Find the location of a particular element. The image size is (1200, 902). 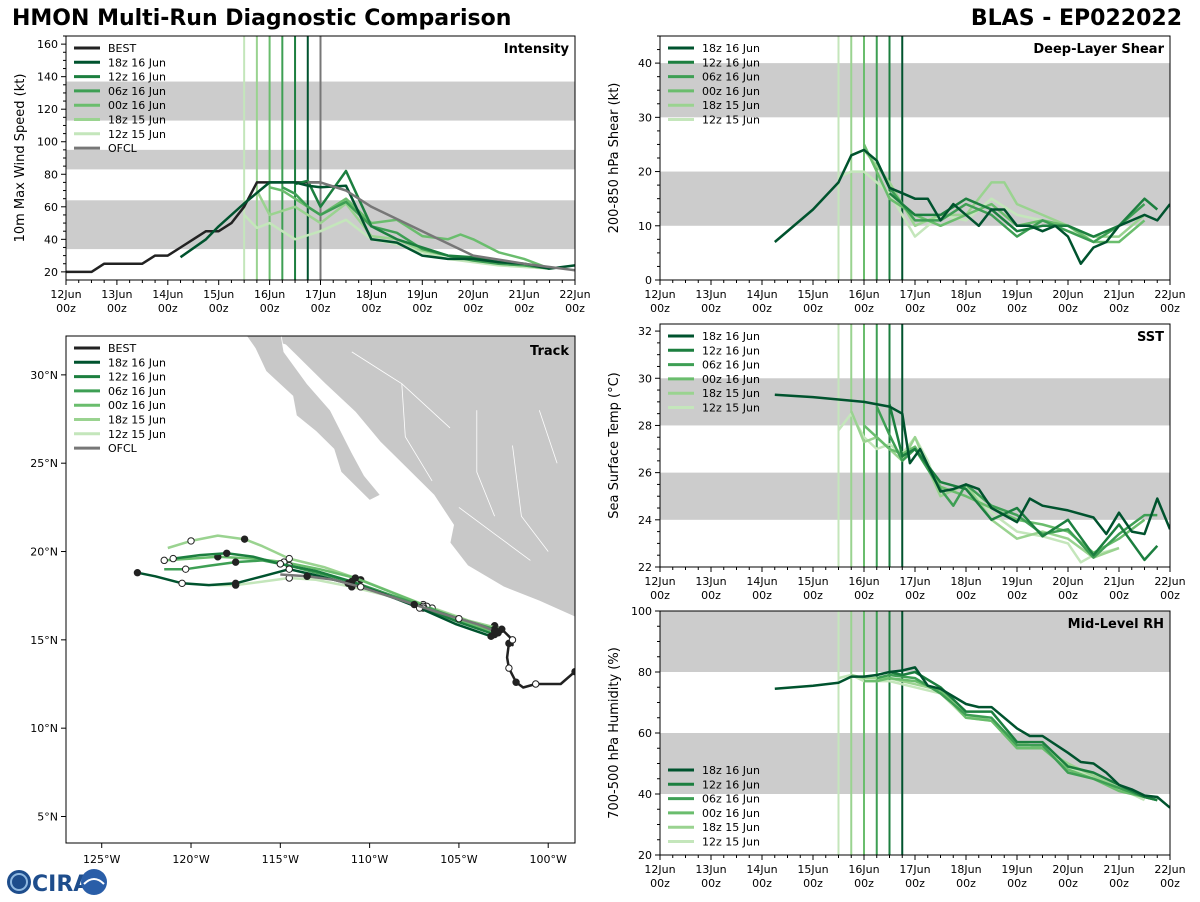

rh-xtick-label: 16Jun is located at coordinates (863, 869).